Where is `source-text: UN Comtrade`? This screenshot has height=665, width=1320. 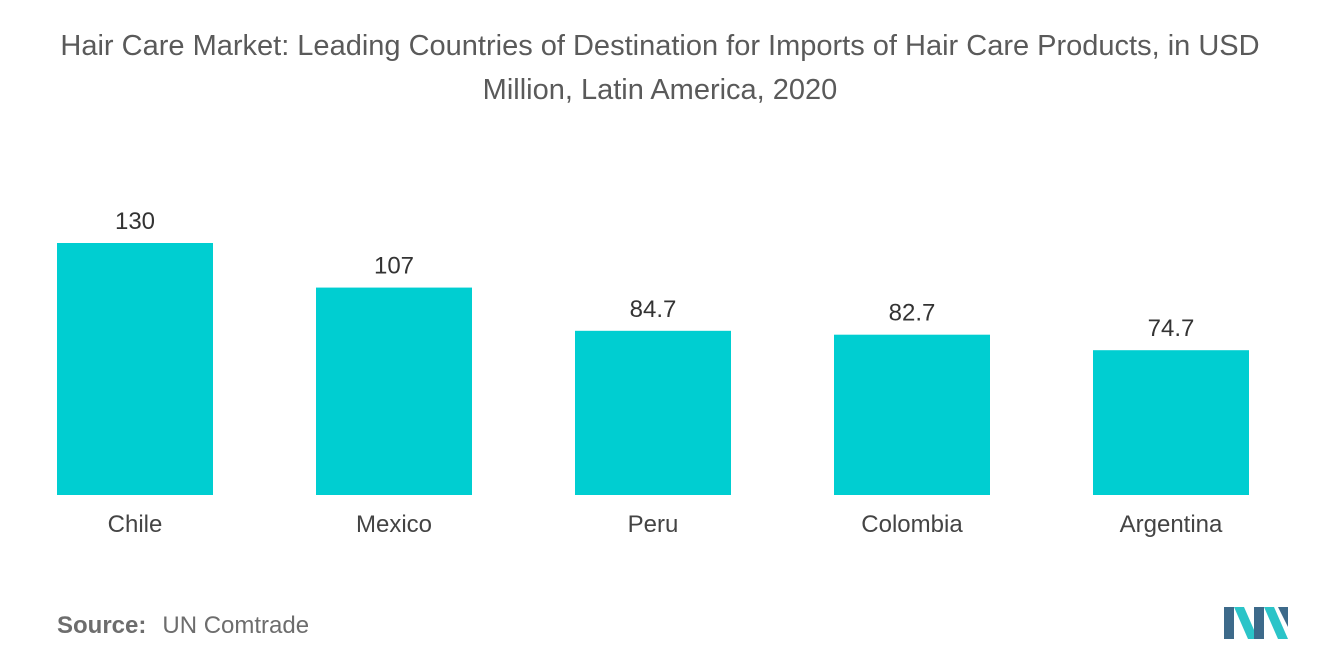
source-text: UN Comtrade is located at coordinates (236, 625).